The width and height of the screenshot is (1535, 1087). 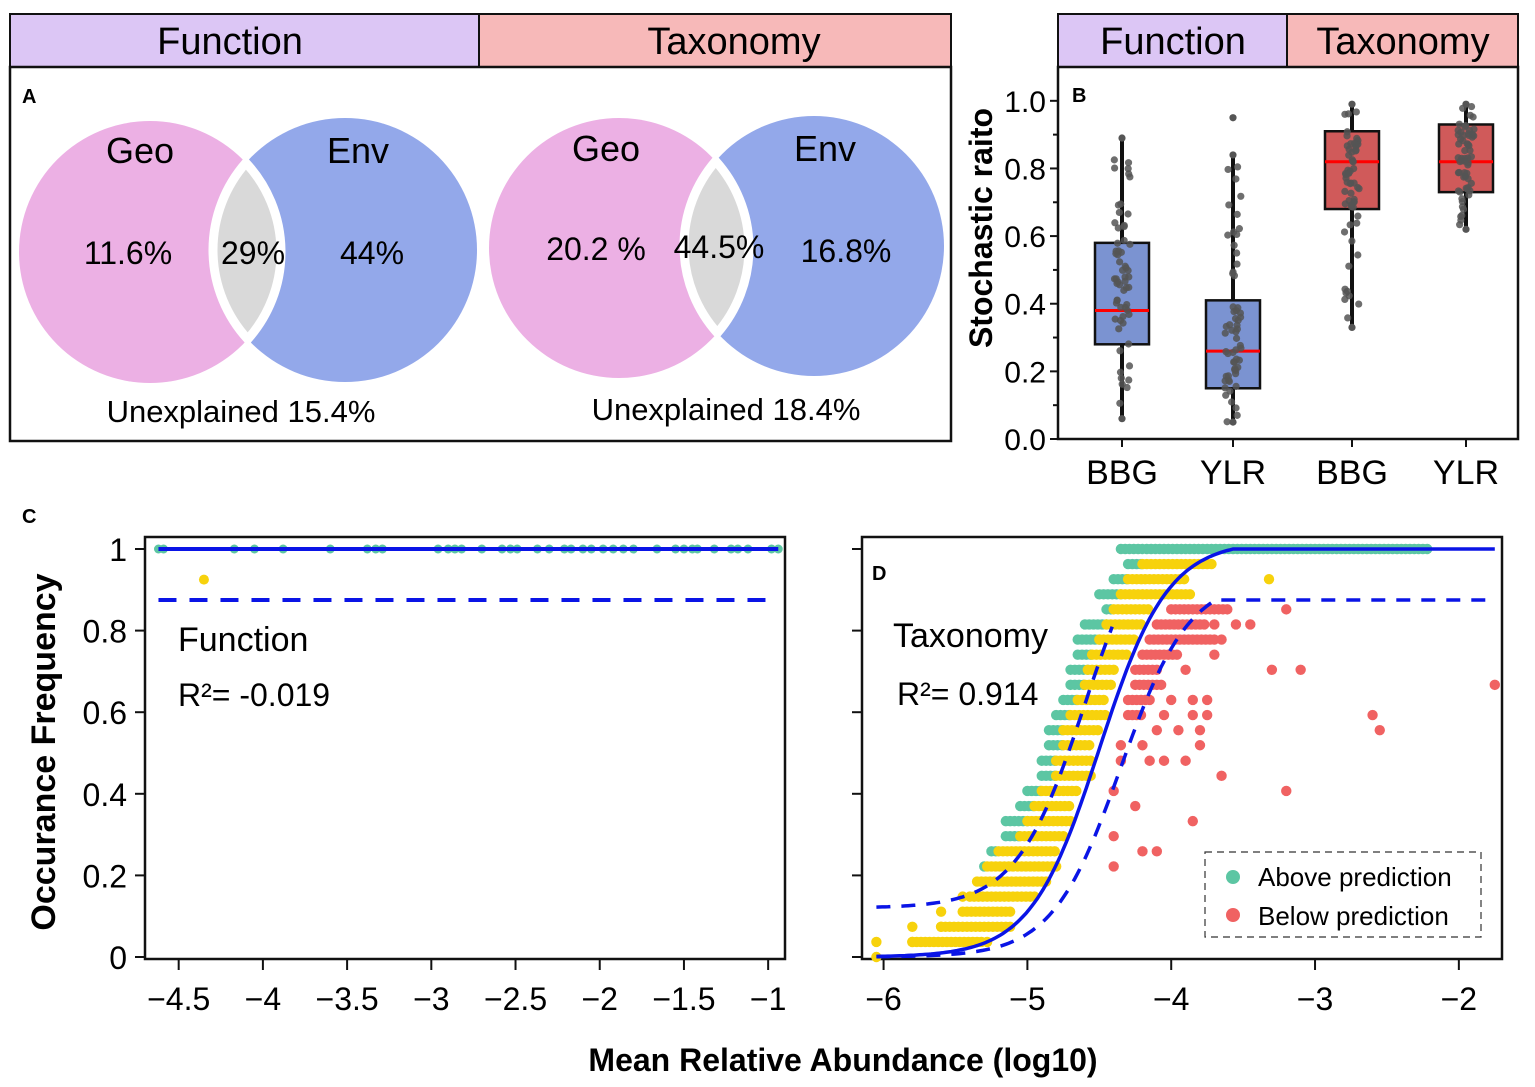 I want to click on panel-c-x-tick-label: −2, so click(x=599, y=999).